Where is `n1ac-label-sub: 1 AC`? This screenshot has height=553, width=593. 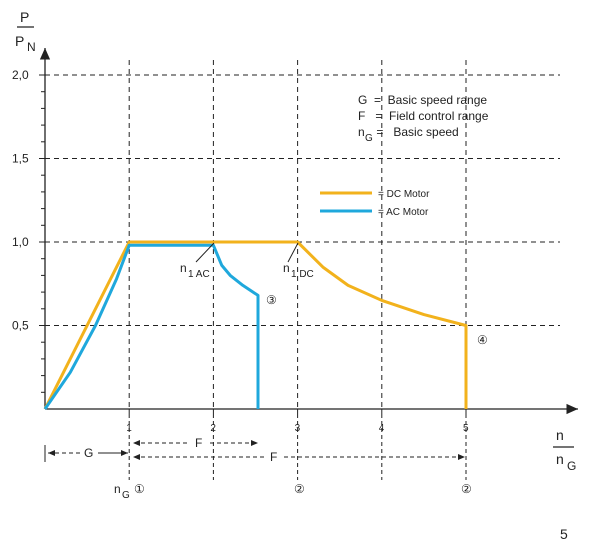 n1ac-label-sub: 1 AC is located at coordinates (199, 274).